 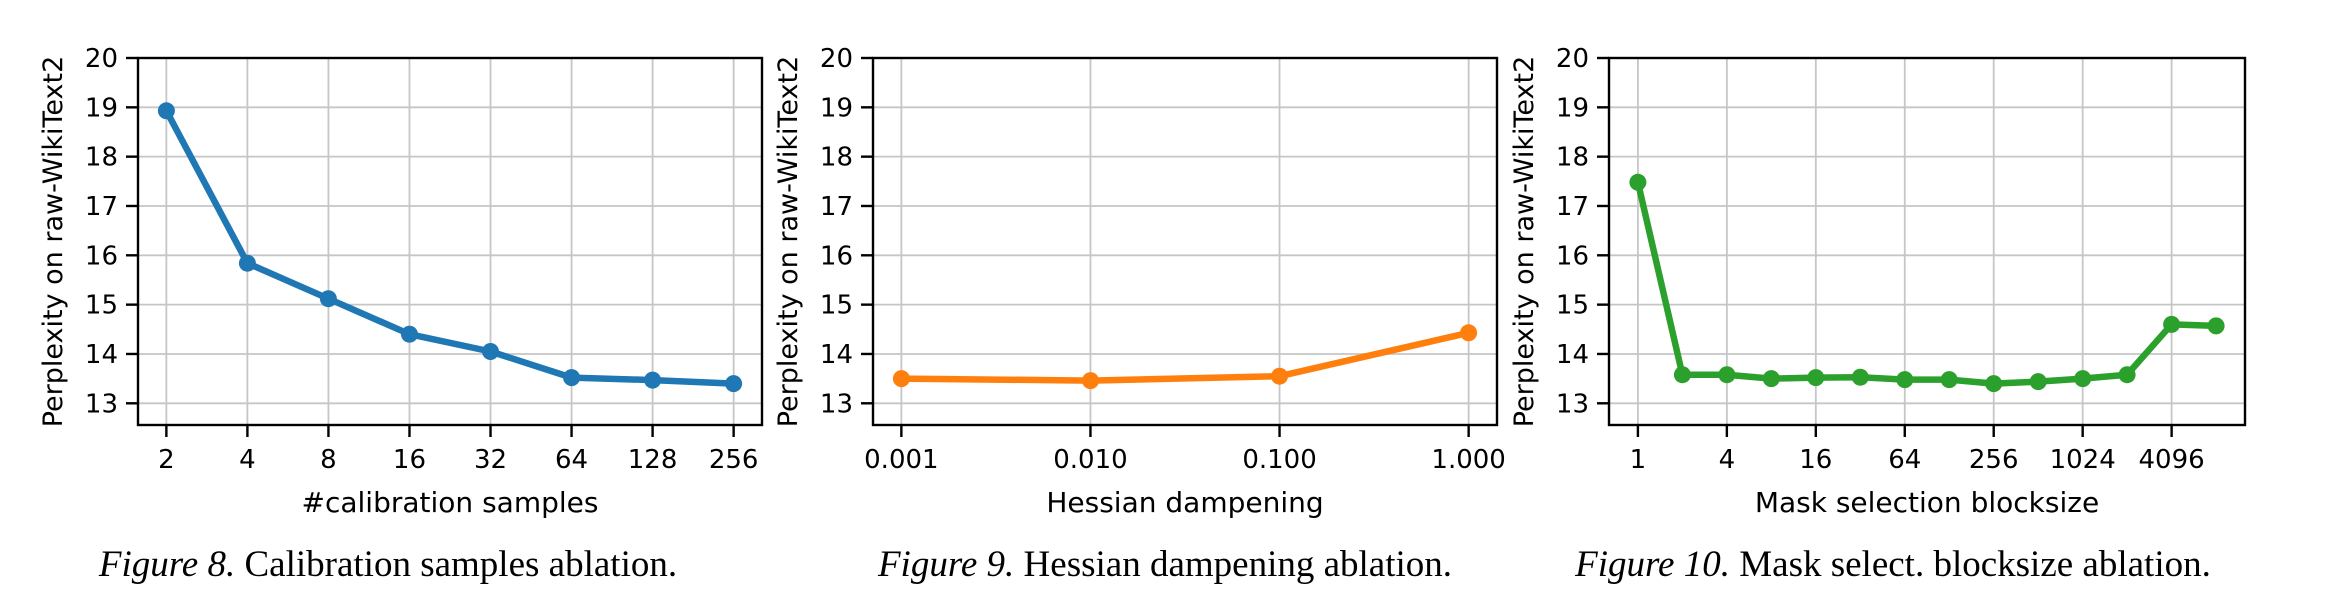 I want to click on svg-text: 0.010, so click(x=1090, y=460).